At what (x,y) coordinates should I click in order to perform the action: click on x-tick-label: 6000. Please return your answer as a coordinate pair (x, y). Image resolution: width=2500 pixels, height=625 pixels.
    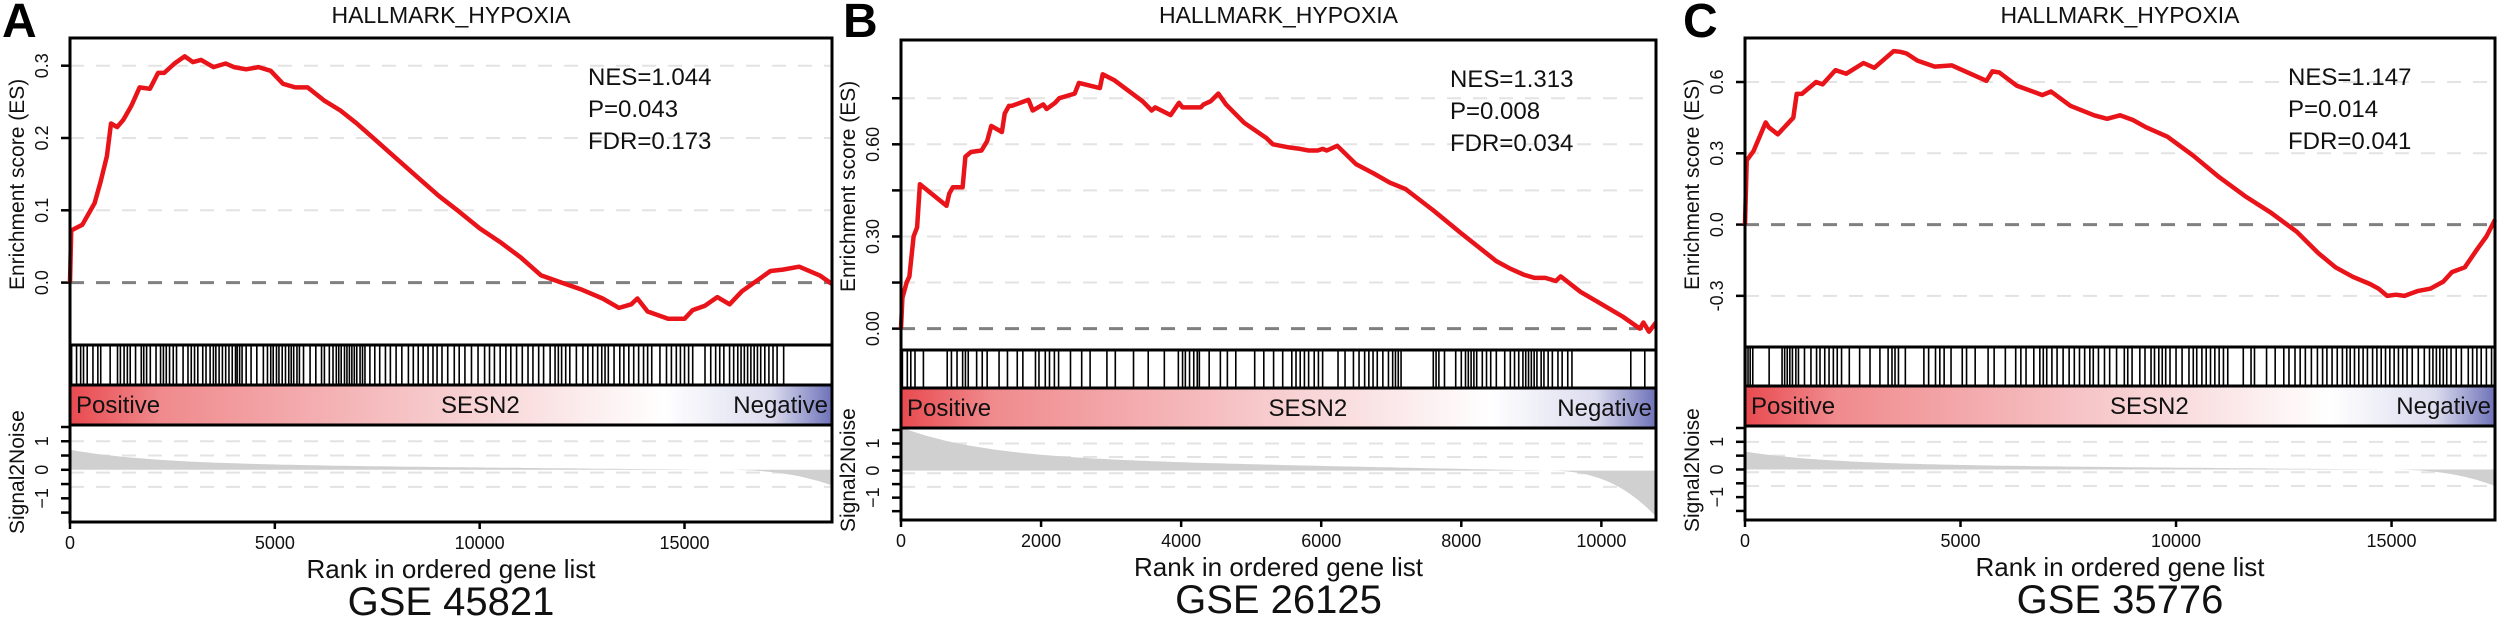
    Looking at the image, I should click on (1321, 541).